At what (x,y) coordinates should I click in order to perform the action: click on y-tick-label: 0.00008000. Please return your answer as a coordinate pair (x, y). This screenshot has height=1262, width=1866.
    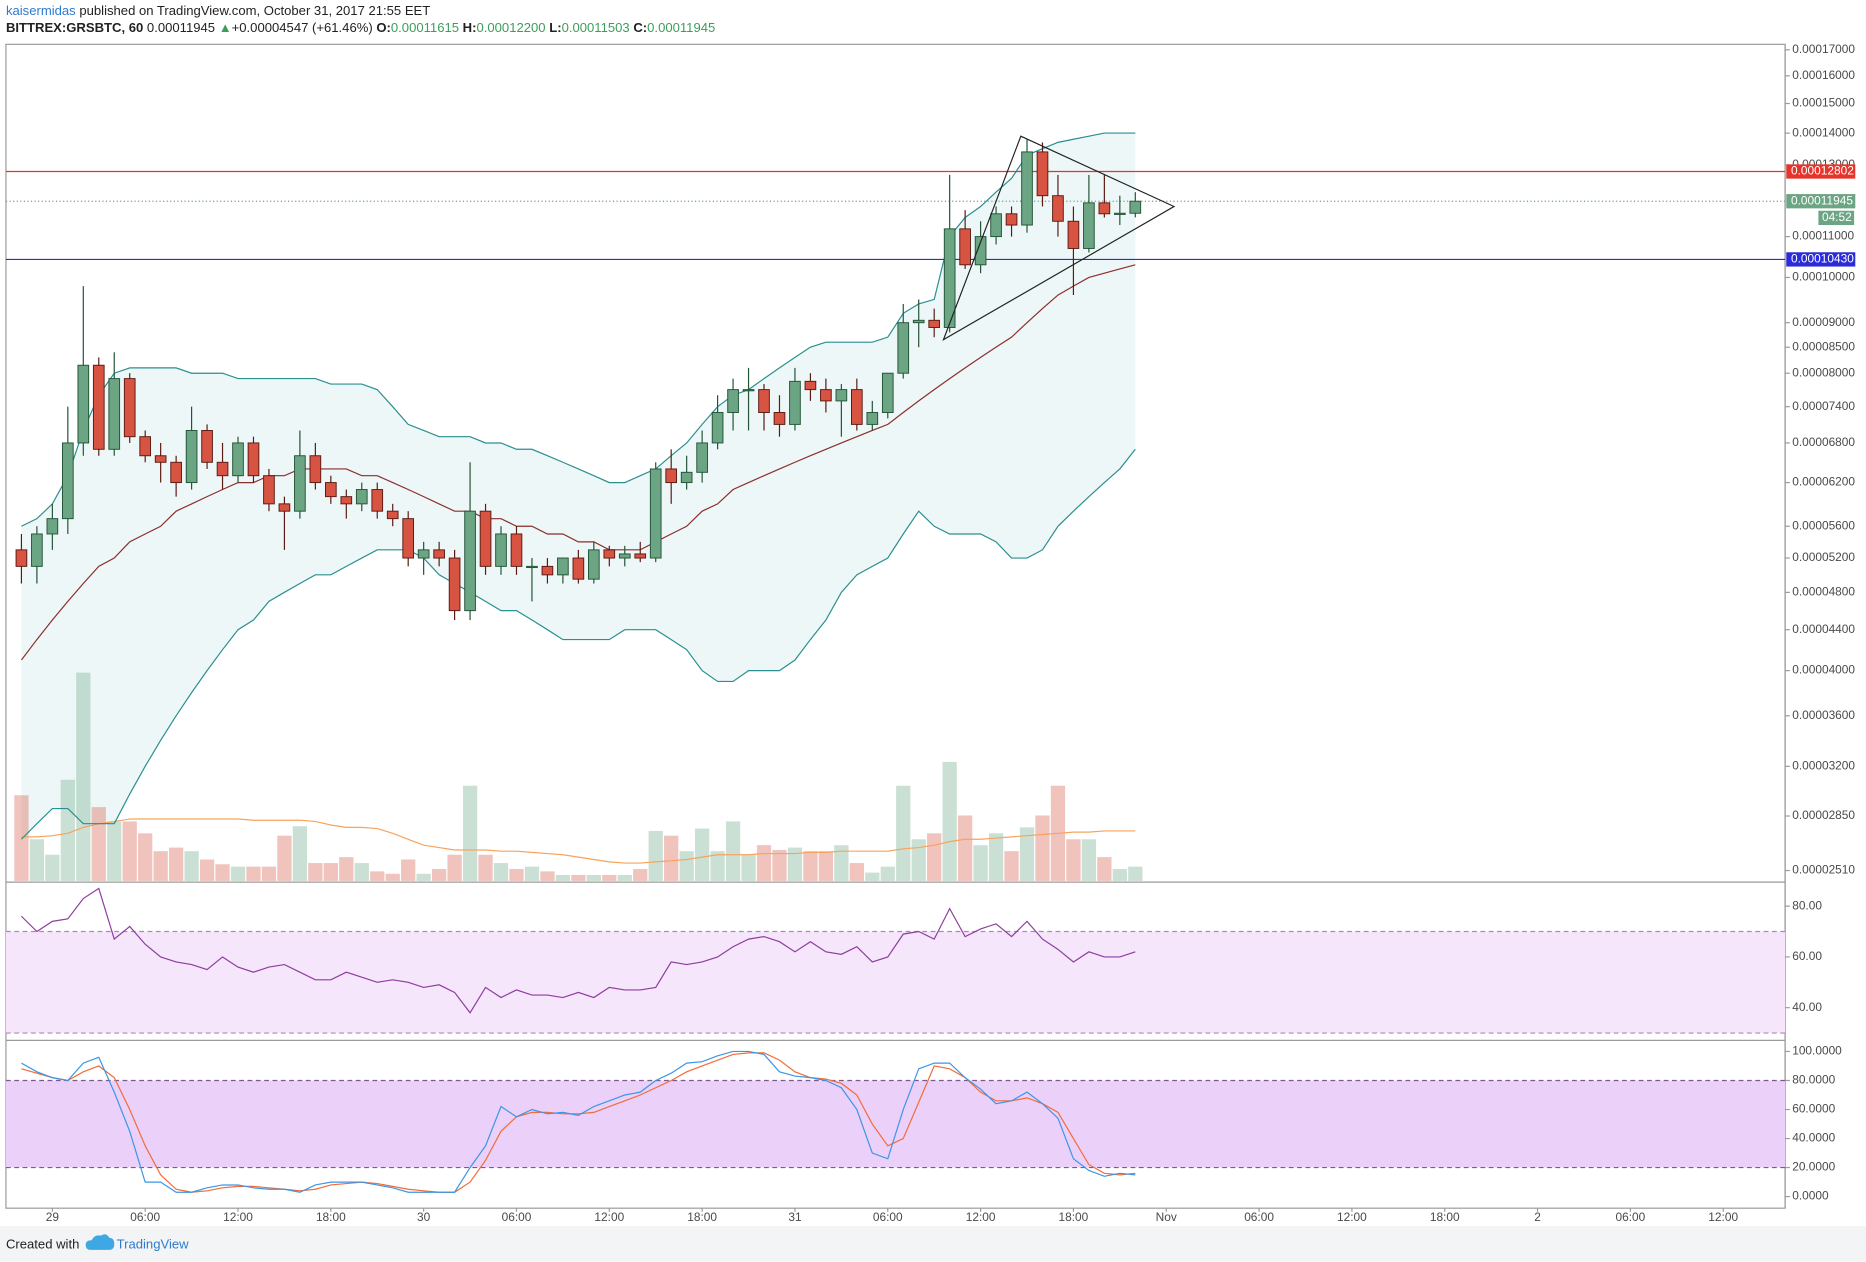
    Looking at the image, I should click on (1823, 372).